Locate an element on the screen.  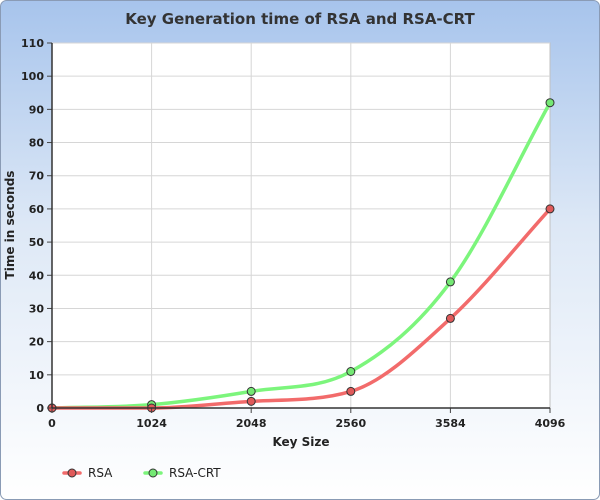
x-tick-label: 1024 is located at coordinates (151, 423).